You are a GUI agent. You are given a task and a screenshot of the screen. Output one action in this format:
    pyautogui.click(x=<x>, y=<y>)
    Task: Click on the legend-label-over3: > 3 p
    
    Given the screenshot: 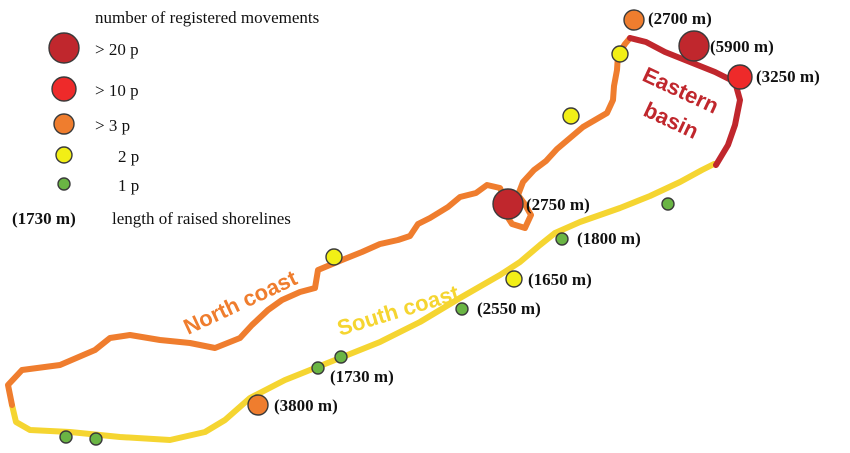 What is the action you would take?
    pyautogui.click(x=112, y=125)
    